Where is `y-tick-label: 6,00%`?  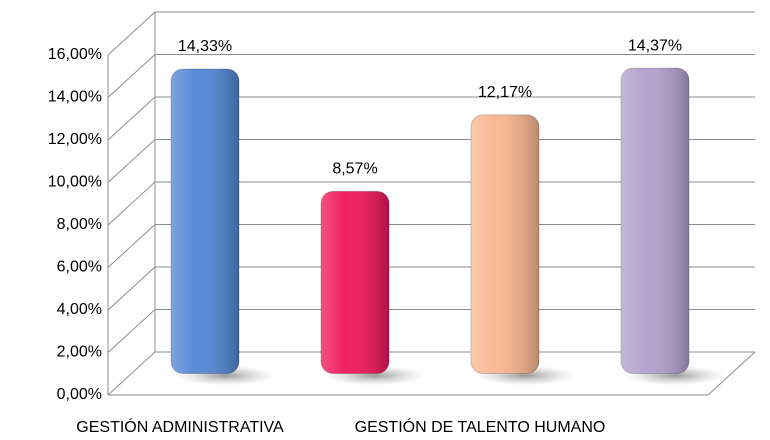
y-tick-label: 6,00% is located at coordinates (79, 267).